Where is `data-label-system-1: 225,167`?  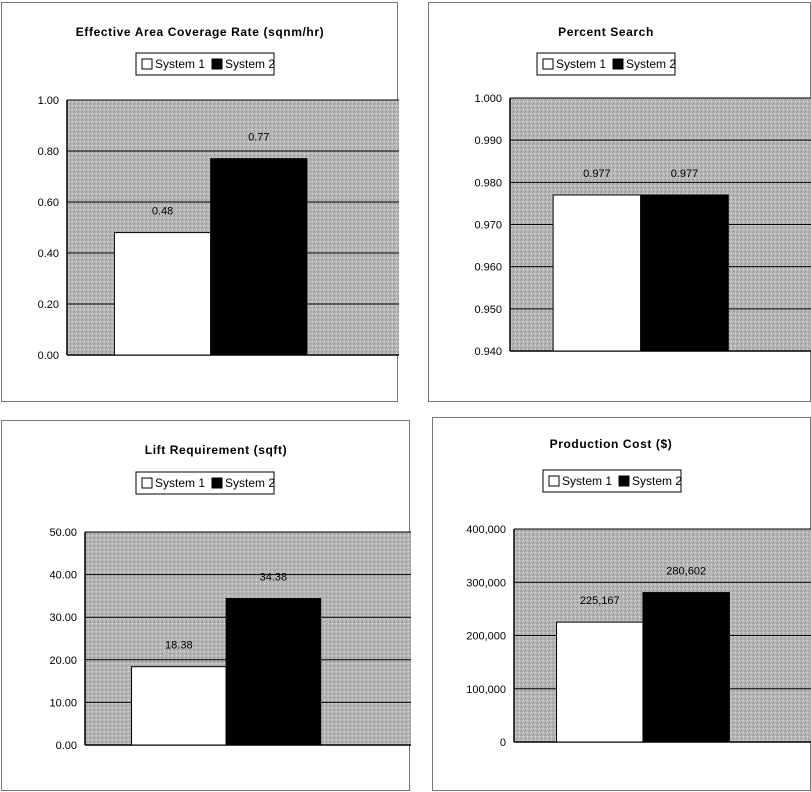 data-label-system-1: 225,167 is located at coordinates (600, 601).